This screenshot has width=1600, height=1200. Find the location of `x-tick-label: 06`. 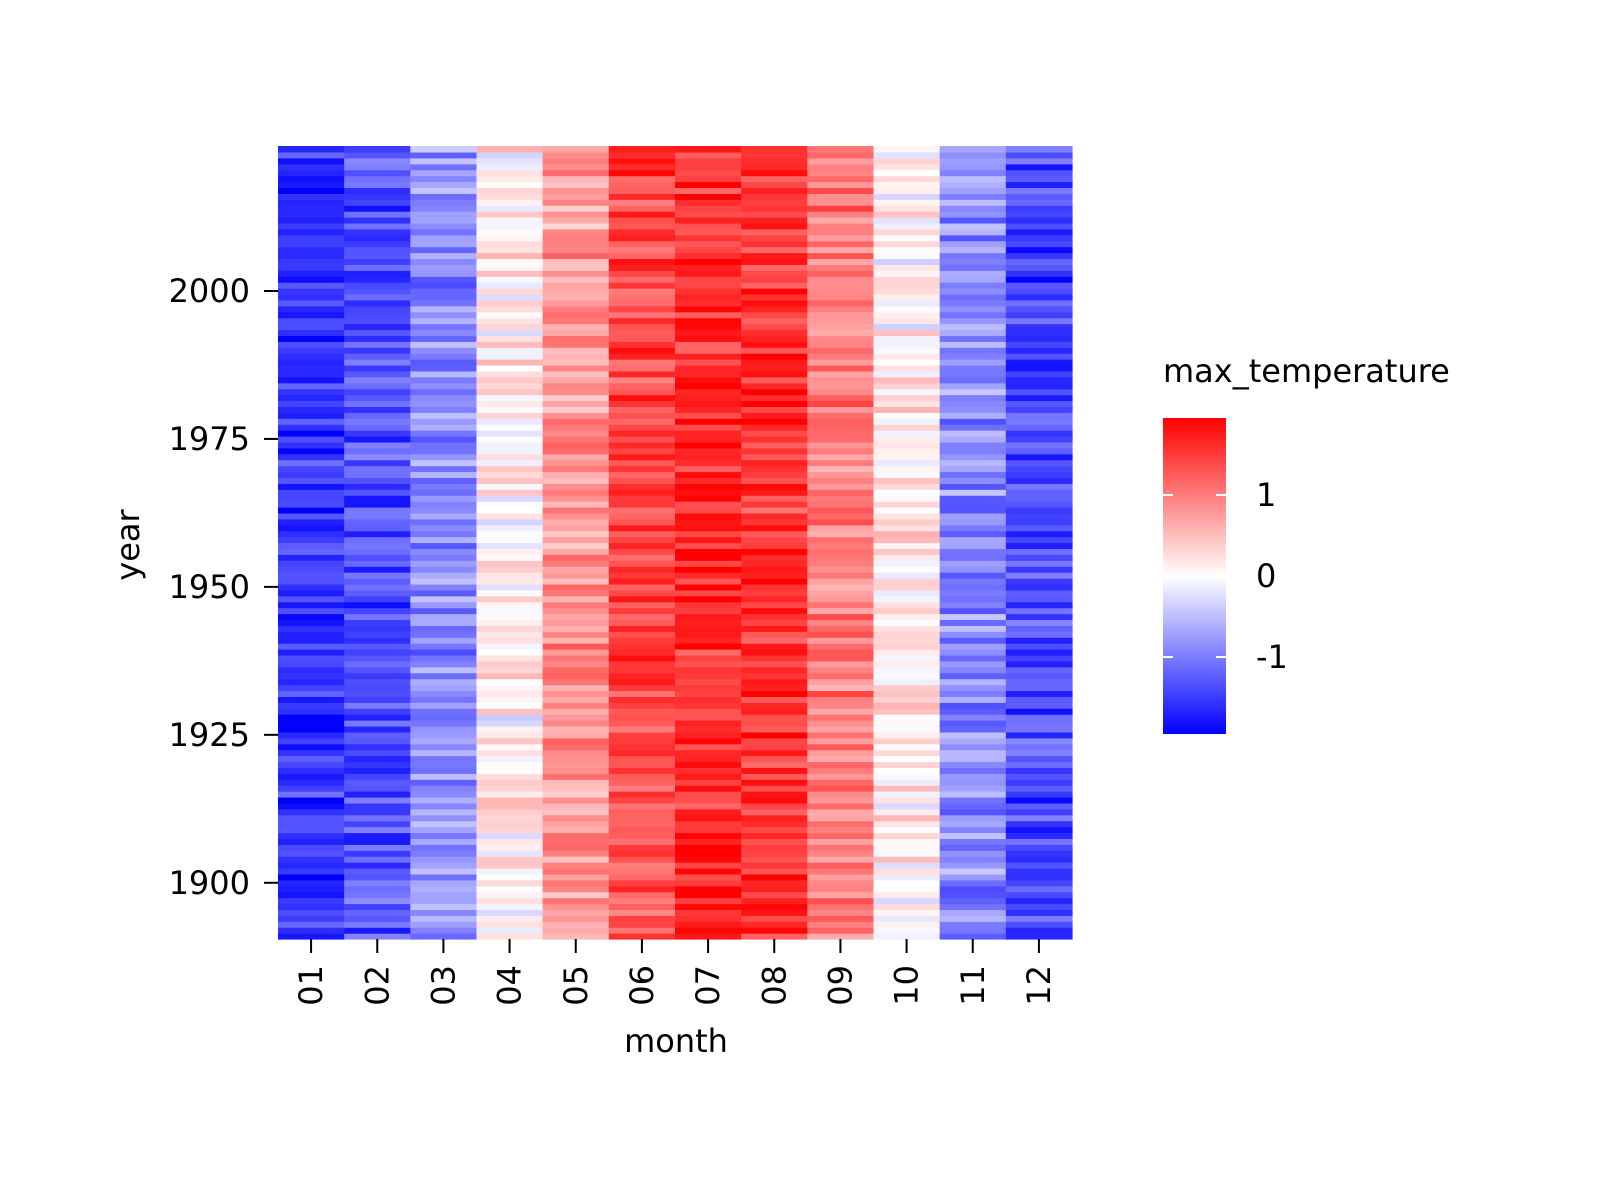

x-tick-label: 06 is located at coordinates (642, 985).